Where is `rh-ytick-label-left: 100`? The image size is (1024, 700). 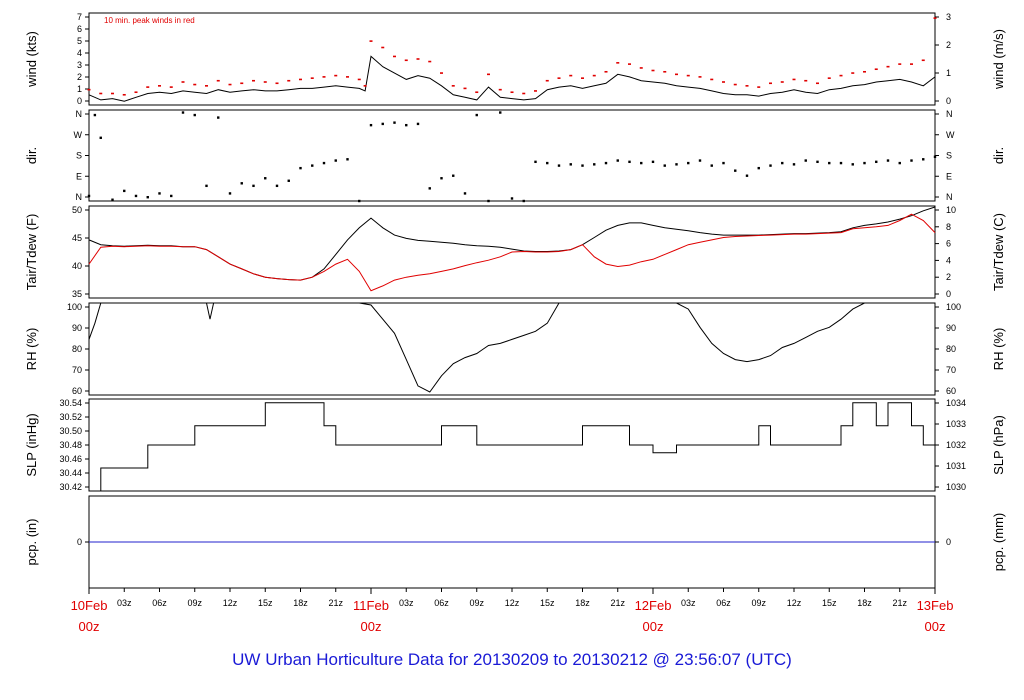
rh-ytick-label-left: 100 is located at coordinates (74, 307).